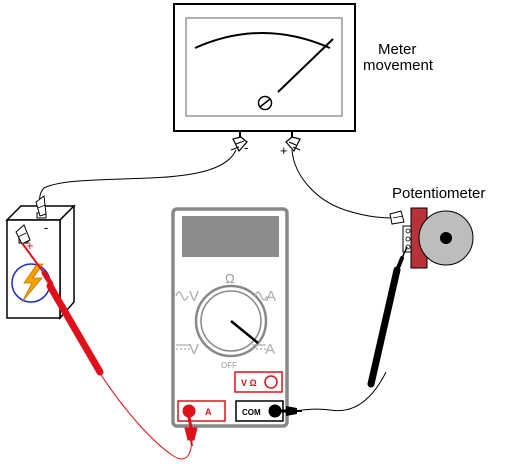 The width and height of the screenshot is (507, 468). I want to click on black-lead-plug, so click(291, 411).